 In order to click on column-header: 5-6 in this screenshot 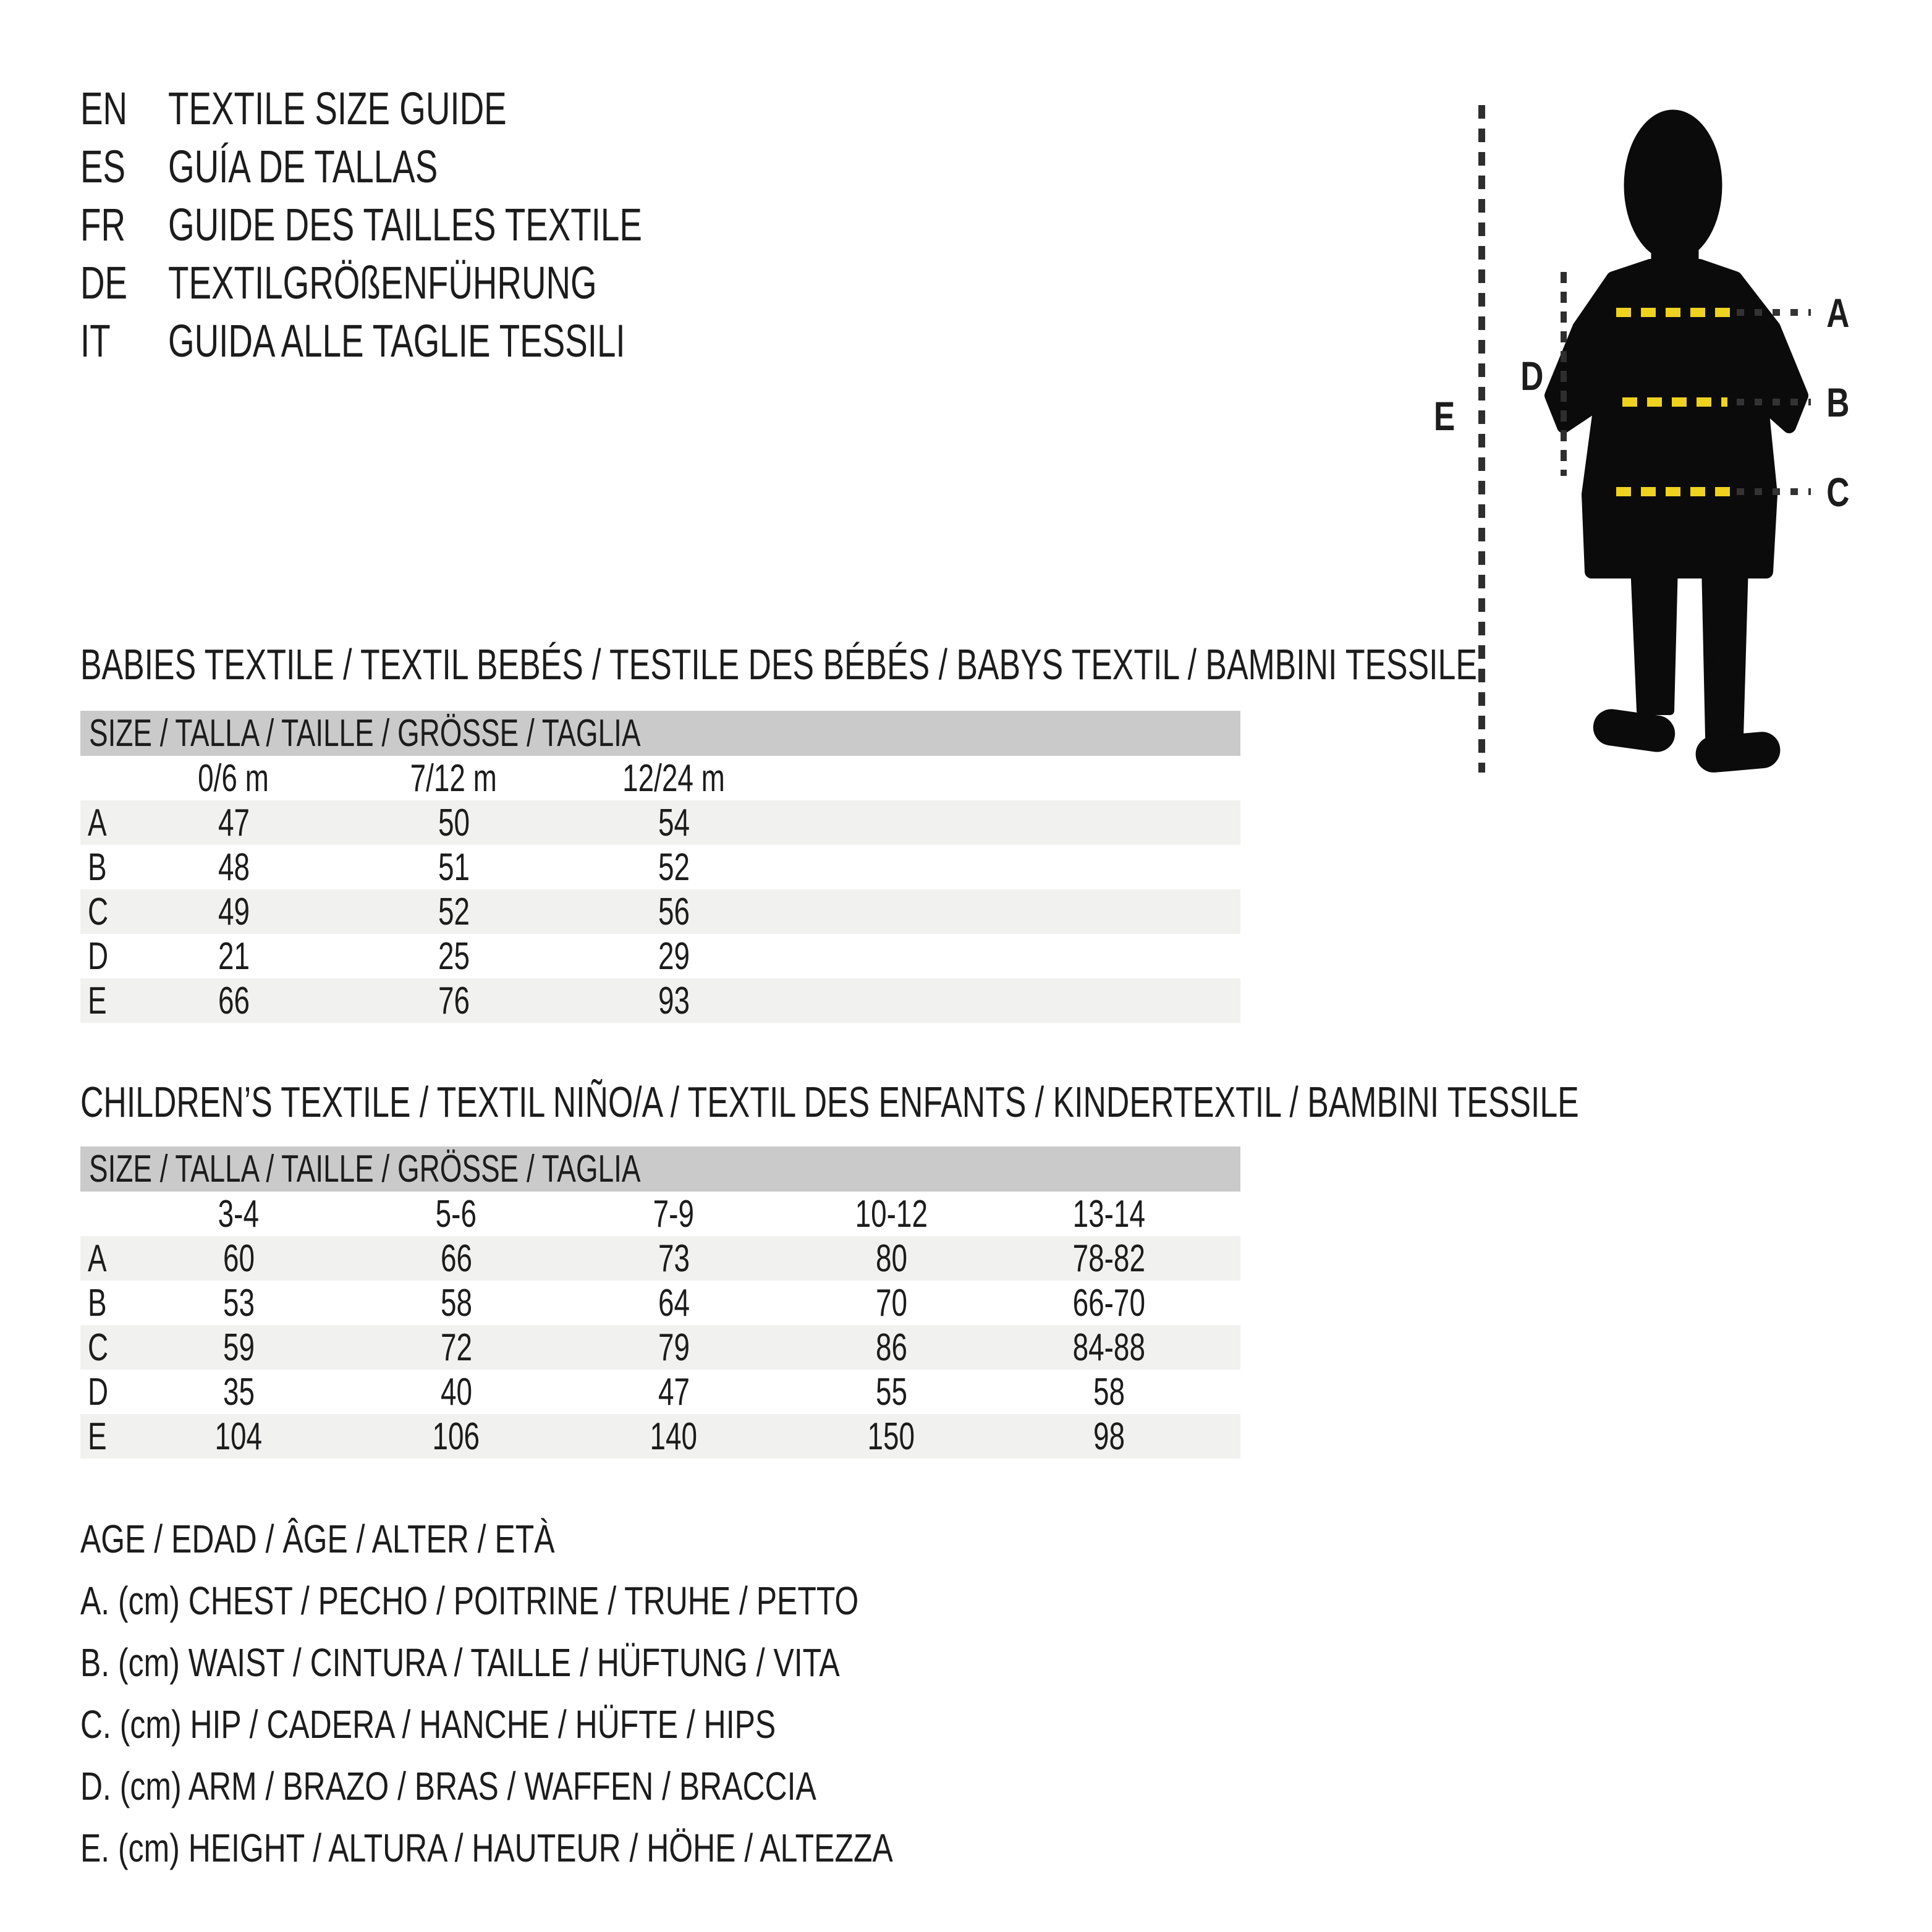, I will do `click(456, 1213)`.